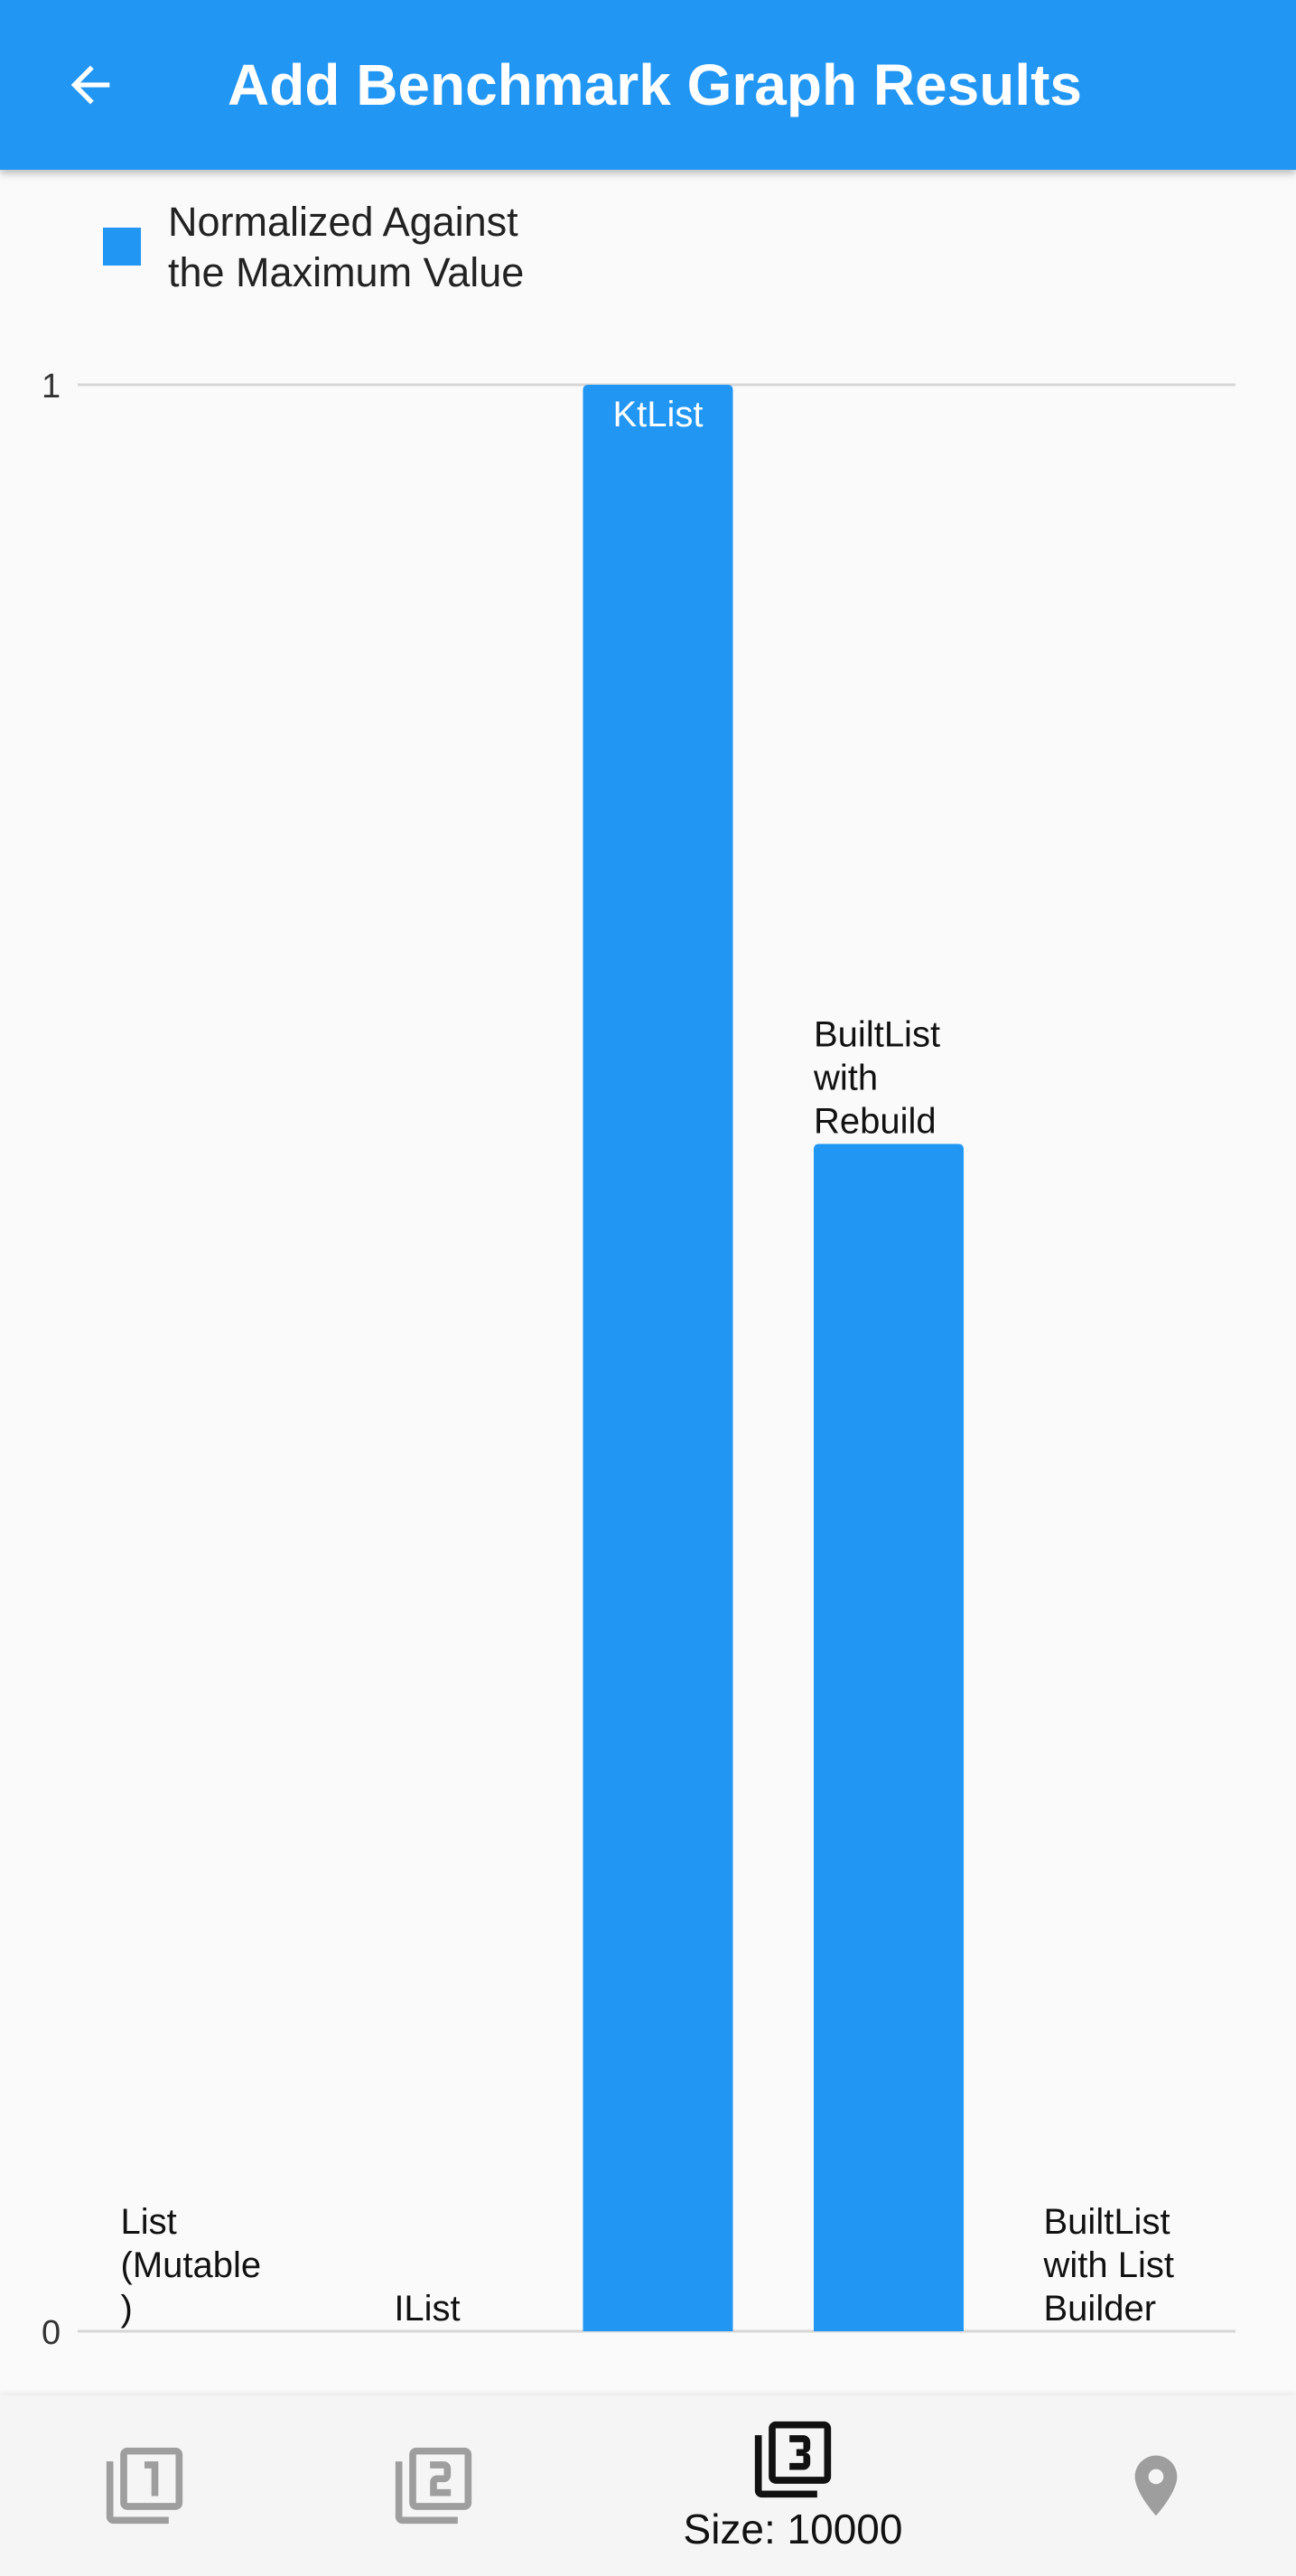  I want to click on y-tick-label-1: 1, so click(52, 387).